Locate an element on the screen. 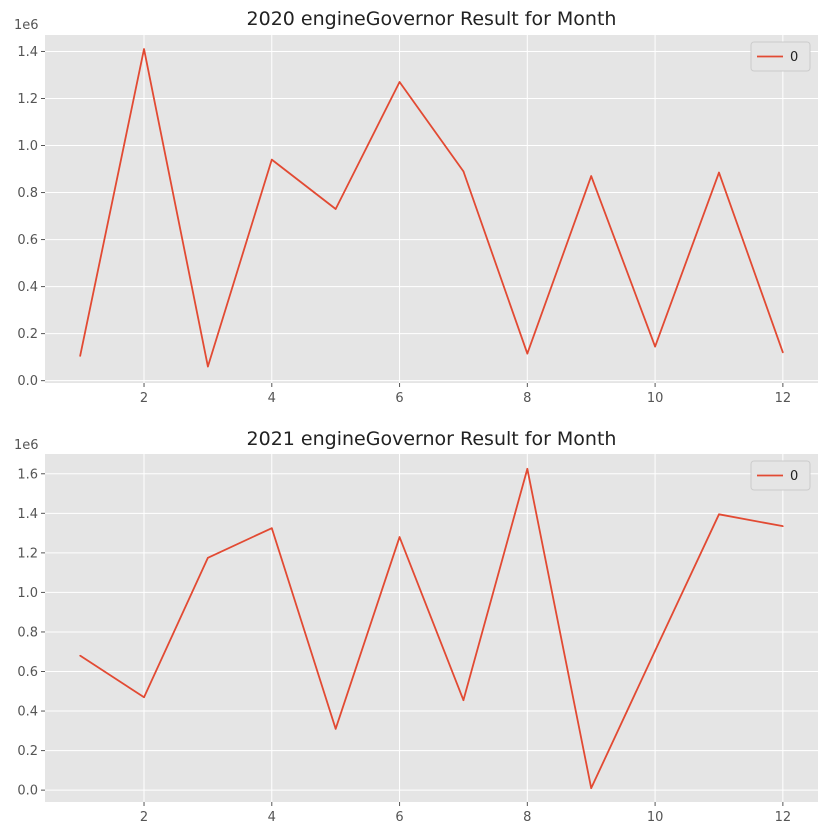 The image size is (826, 837). y-tick-label: 1.6 is located at coordinates (27, 474).